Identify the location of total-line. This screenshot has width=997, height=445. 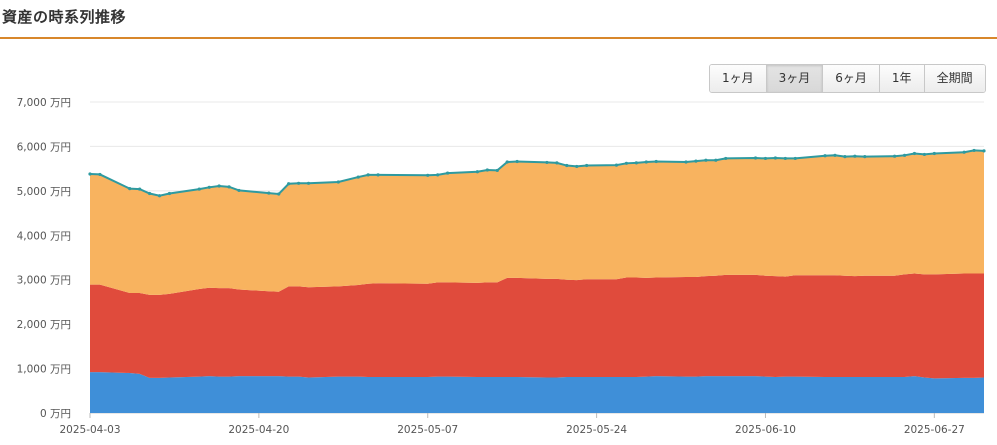
(537, 173).